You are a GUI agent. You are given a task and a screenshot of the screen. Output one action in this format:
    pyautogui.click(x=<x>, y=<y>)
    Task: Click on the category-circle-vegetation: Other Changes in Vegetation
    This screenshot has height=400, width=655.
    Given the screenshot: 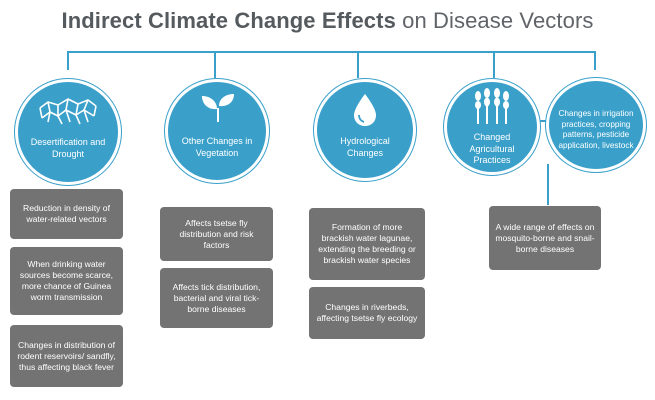 What is the action you would take?
    pyautogui.click(x=217, y=131)
    